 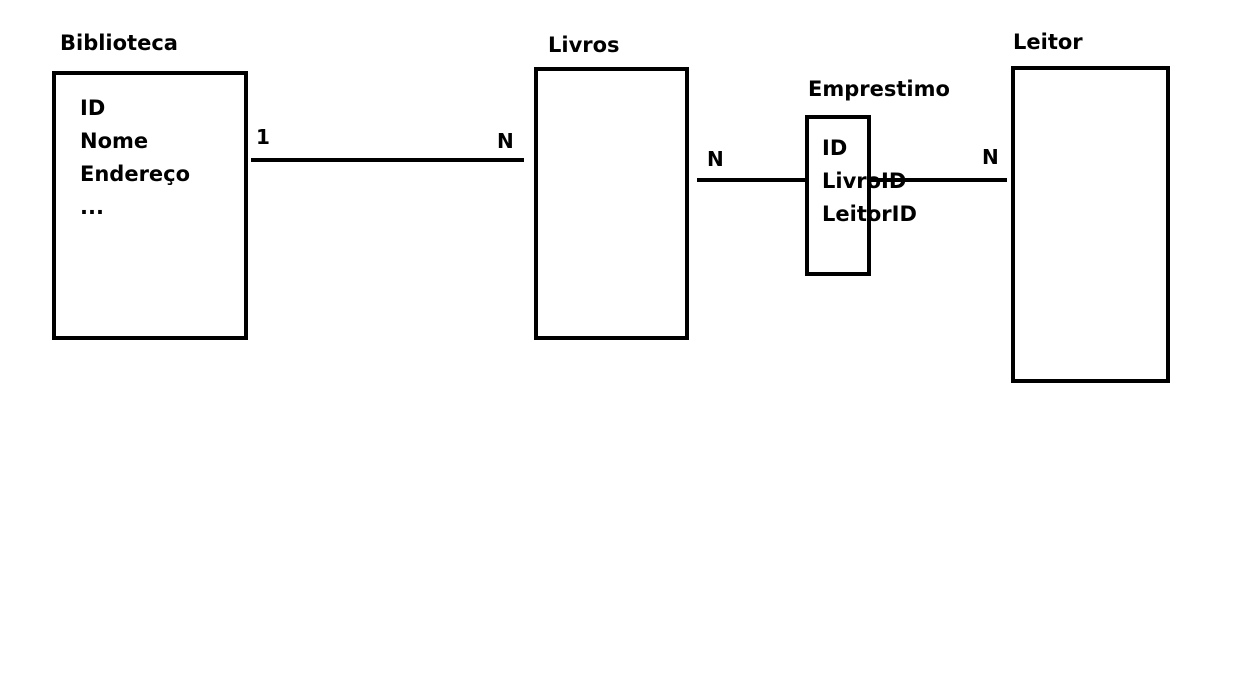 What do you see at coordinates (990, 157) in the screenshot?
I see `cardinality-leitor-side: N` at bounding box center [990, 157].